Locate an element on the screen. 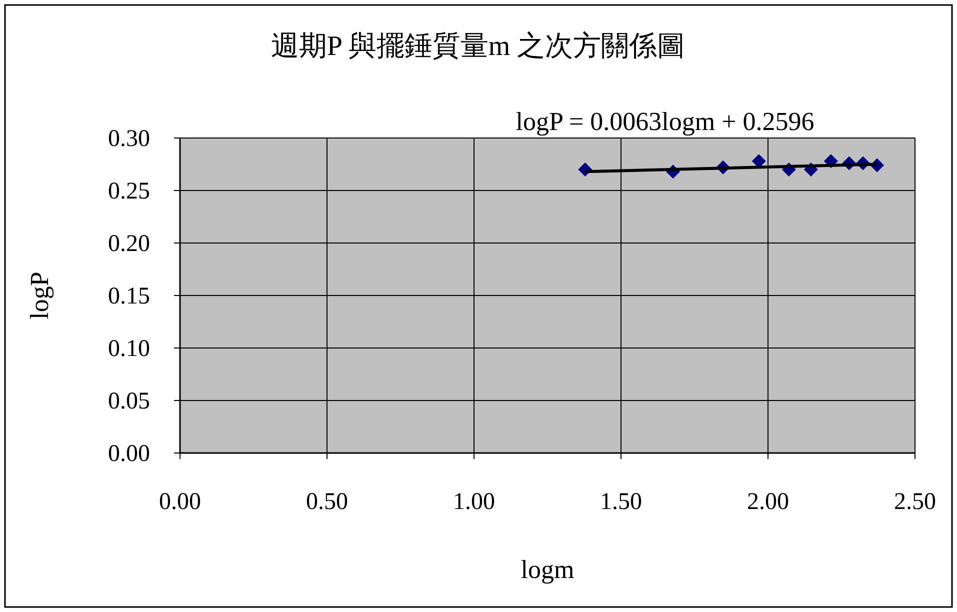  x-tick-label: 2.00 is located at coordinates (768, 502).